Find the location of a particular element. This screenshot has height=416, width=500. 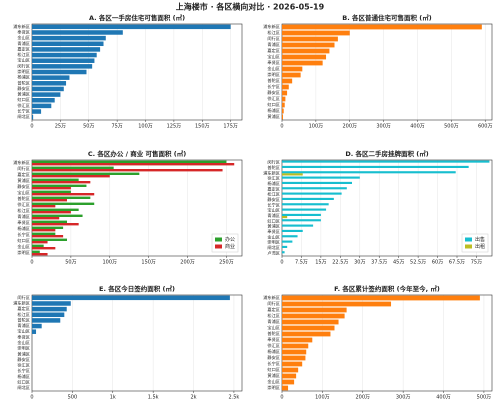

chart-title: F. 各区累计签约面积 (今年至今, ㎡) is located at coordinates (387, 288).